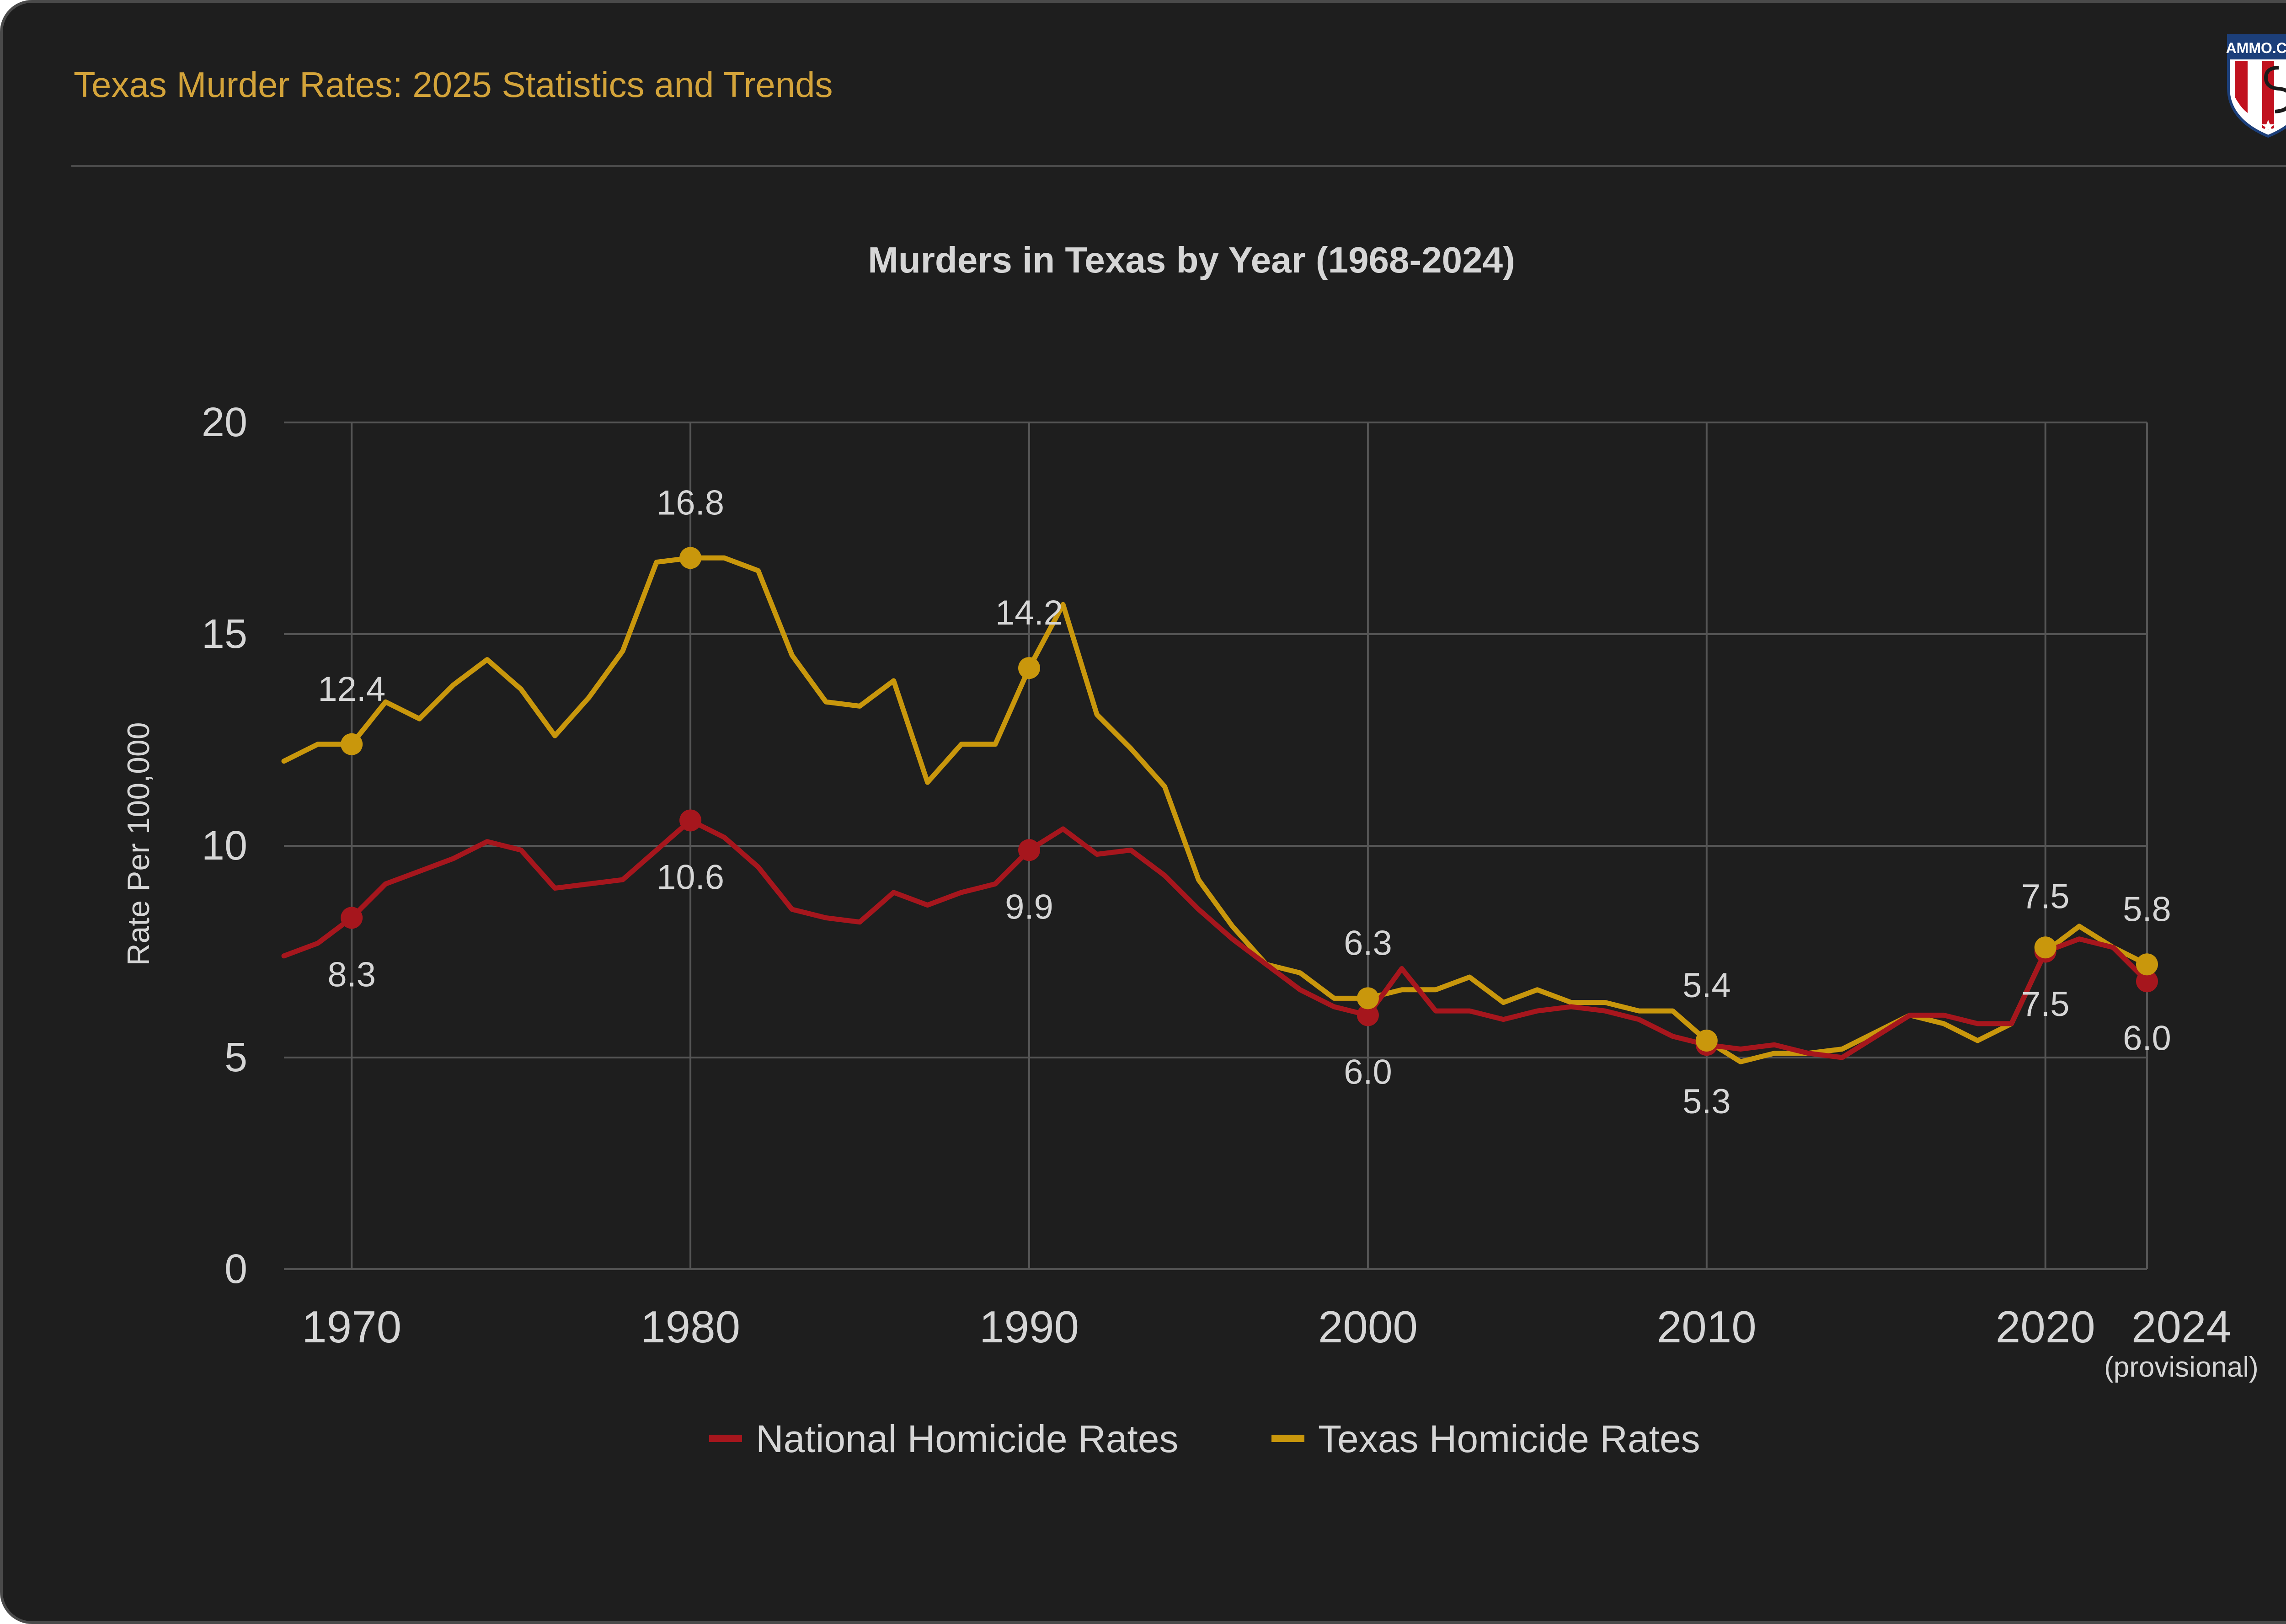  I want to click on y-tick-label: 0, so click(235, 1269).